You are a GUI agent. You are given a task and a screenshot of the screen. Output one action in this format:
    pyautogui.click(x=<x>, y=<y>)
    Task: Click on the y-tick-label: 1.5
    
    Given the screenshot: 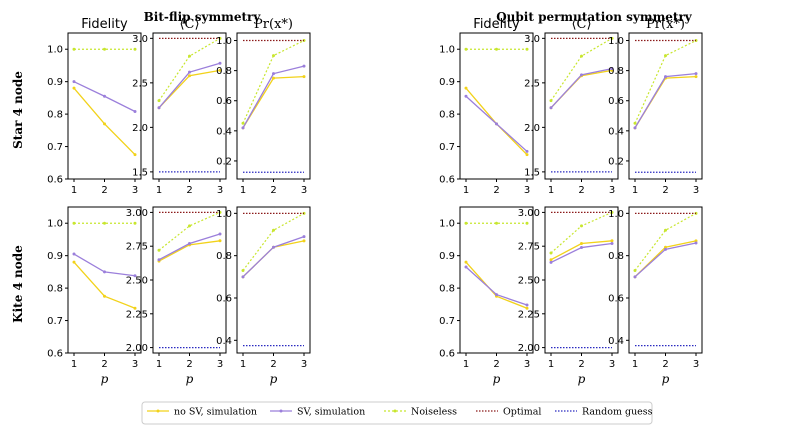 What is the action you would take?
    pyautogui.click(x=532, y=172)
    